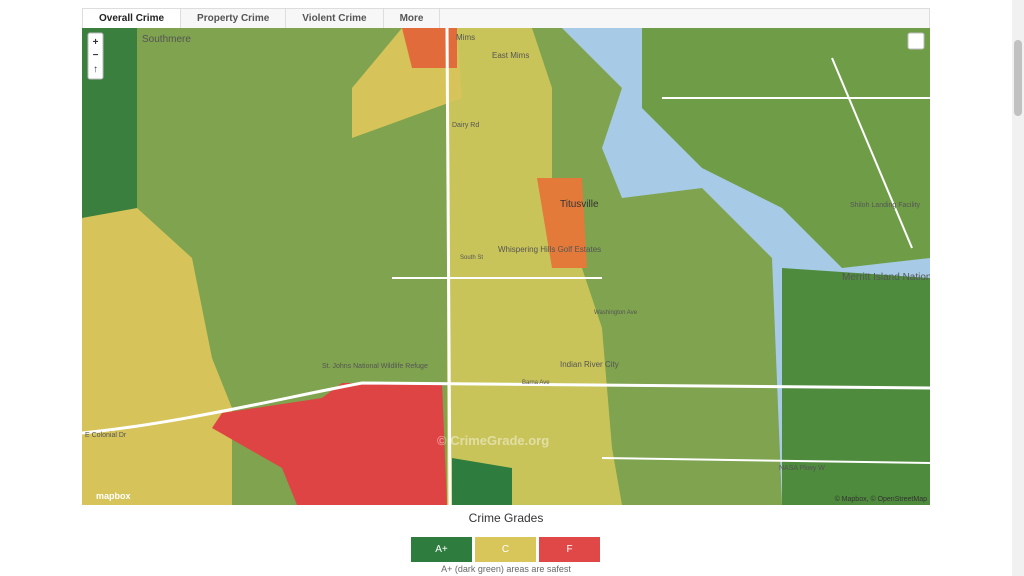  I want to click on grade-label: C, so click(505, 549).